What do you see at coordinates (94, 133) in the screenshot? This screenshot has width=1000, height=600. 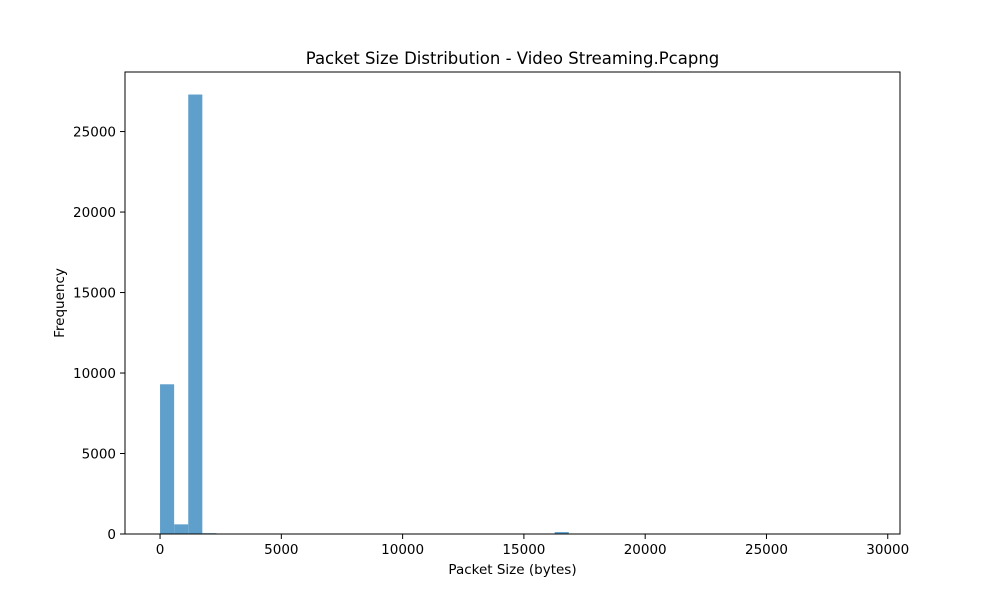 I see `y-tick-label: 25000` at bounding box center [94, 133].